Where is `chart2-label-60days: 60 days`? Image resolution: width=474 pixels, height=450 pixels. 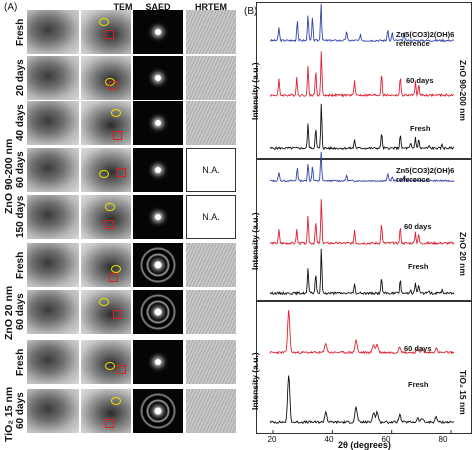
chart2-label-60days: 60 days is located at coordinates (418, 226).